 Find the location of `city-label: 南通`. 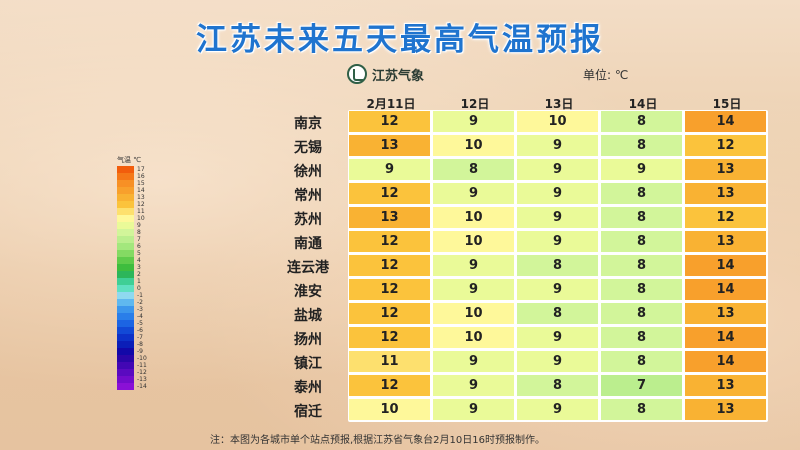

city-label: 南通 is located at coordinates (308, 244).